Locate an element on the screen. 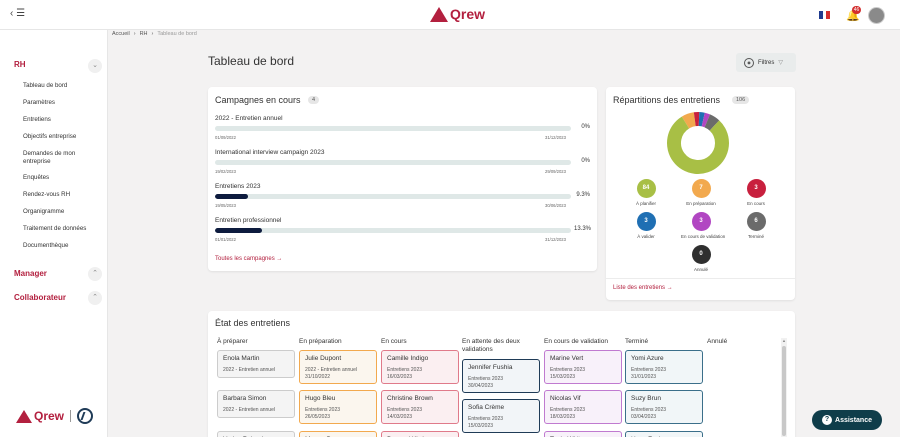 This screenshot has width=900, height=437. campaign-end-date: 30/06/2023 is located at coordinates (555, 205).